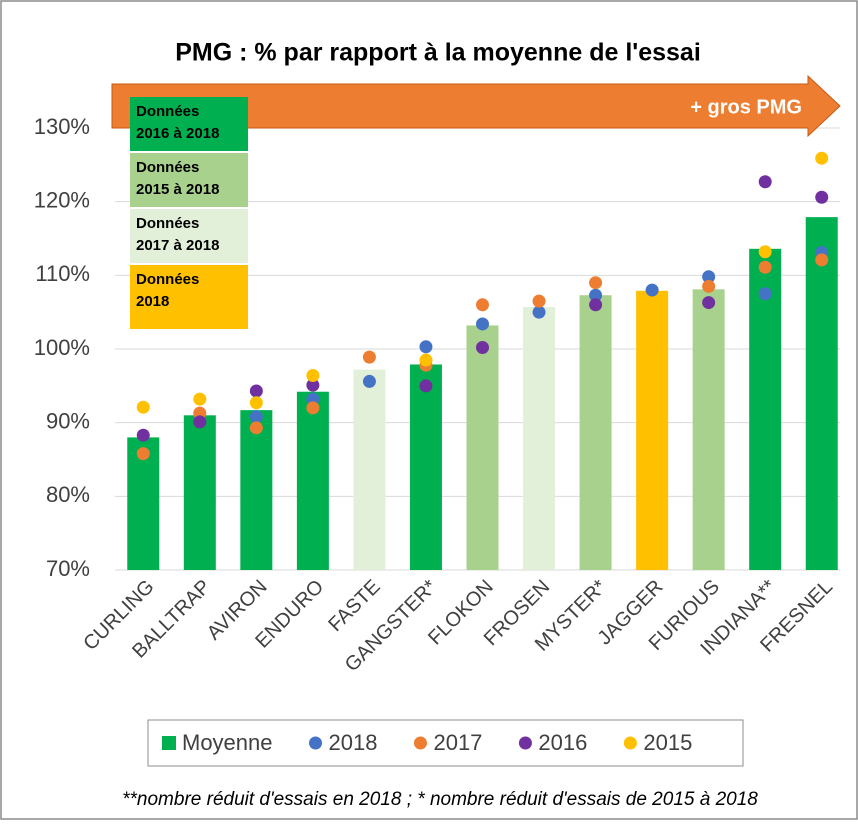  Describe the element at coordinates (227, 742) in the screenshot. I see `legend-label: Moyenne` at that location.